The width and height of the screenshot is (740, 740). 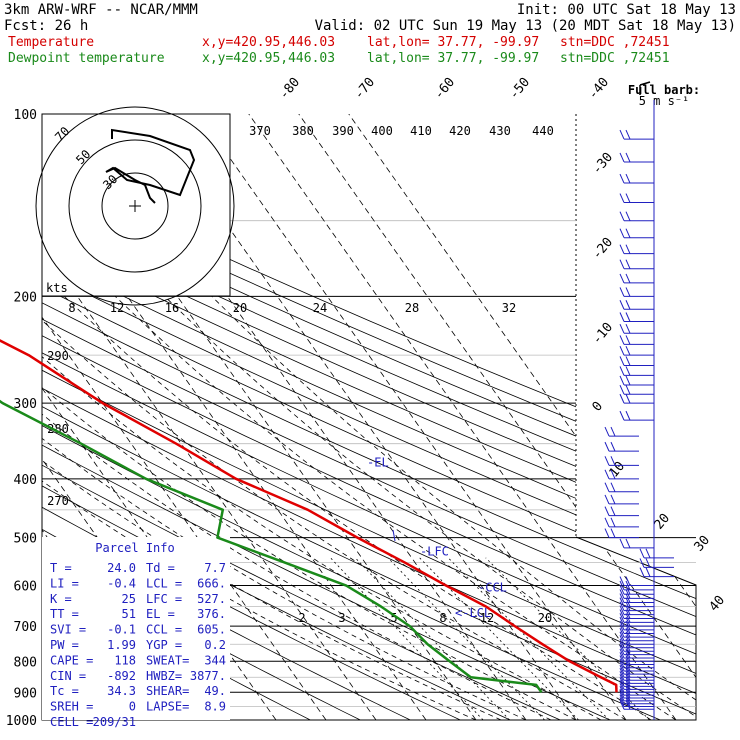 I want to click on theta-left-label-280: 280, so click(x=58, y=429).